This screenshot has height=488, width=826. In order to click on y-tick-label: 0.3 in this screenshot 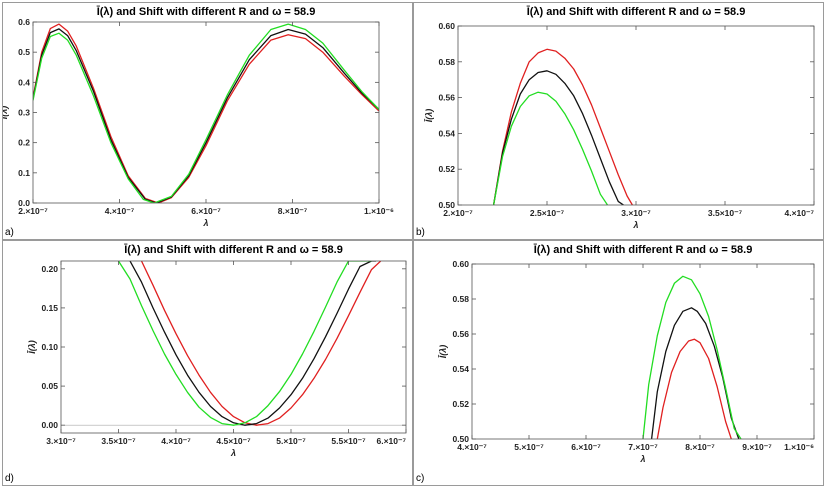, I will do `click(24, 113)`.